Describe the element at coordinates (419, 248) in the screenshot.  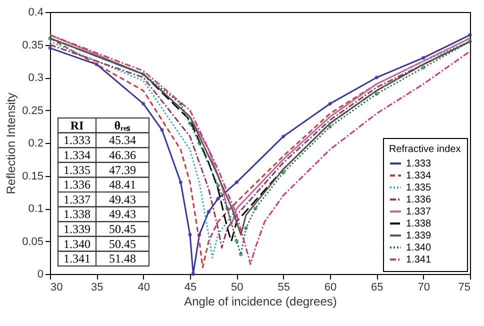
I see `legend-label: 1.340` at that location.